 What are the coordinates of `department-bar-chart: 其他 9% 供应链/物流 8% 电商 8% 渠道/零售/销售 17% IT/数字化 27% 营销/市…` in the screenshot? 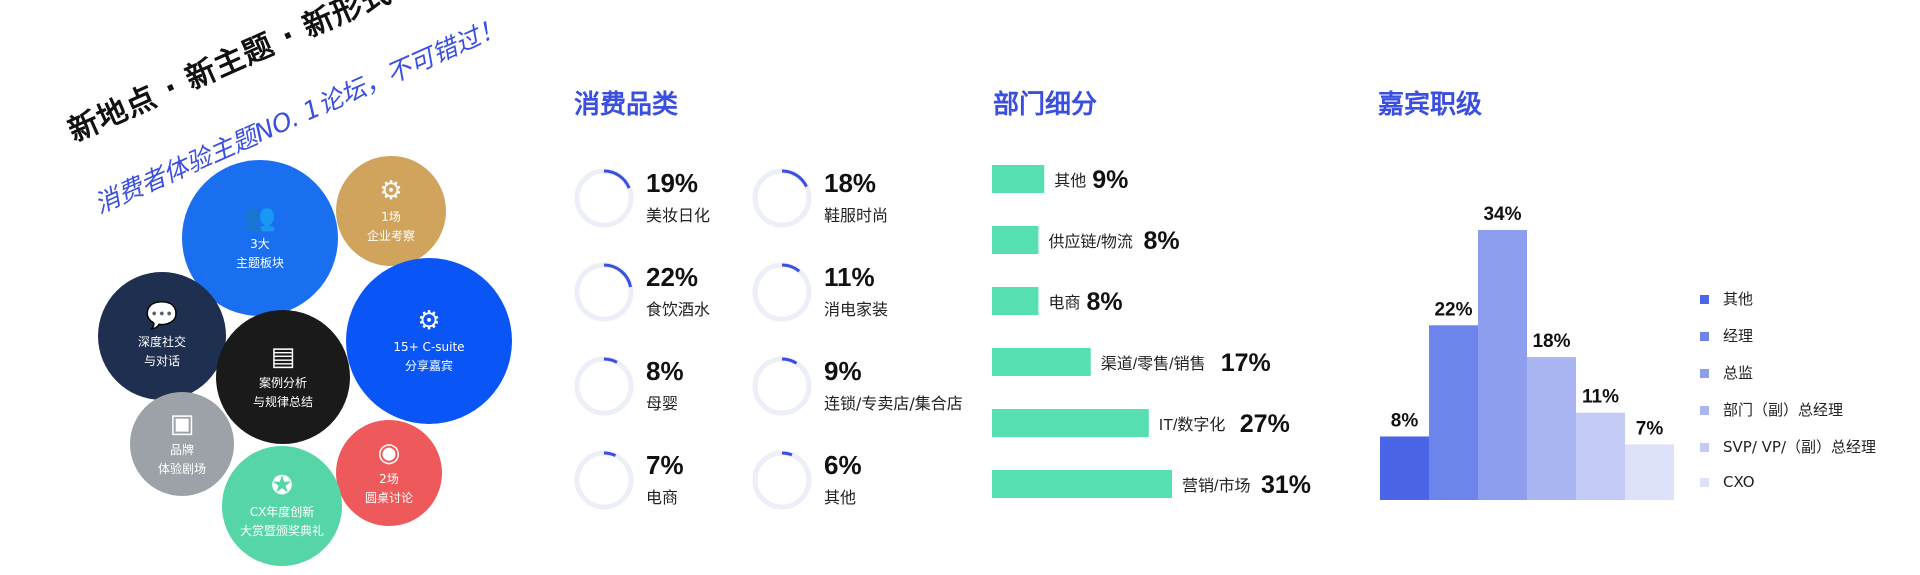 It's located at (1151, 332).